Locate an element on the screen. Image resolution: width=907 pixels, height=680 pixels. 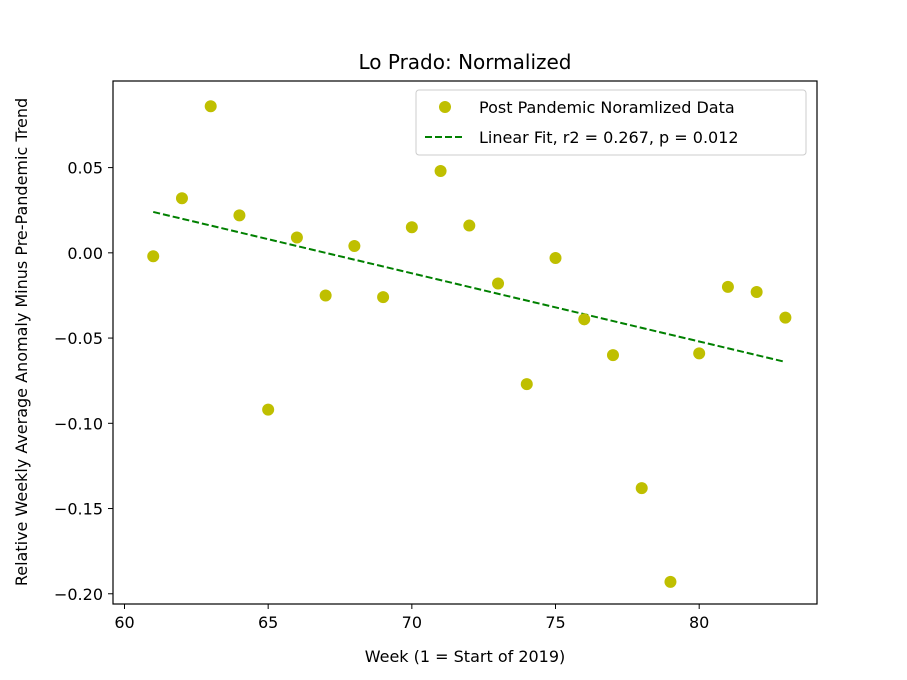
y-tick-label: −0.05 is located at coordinates (78, 338).